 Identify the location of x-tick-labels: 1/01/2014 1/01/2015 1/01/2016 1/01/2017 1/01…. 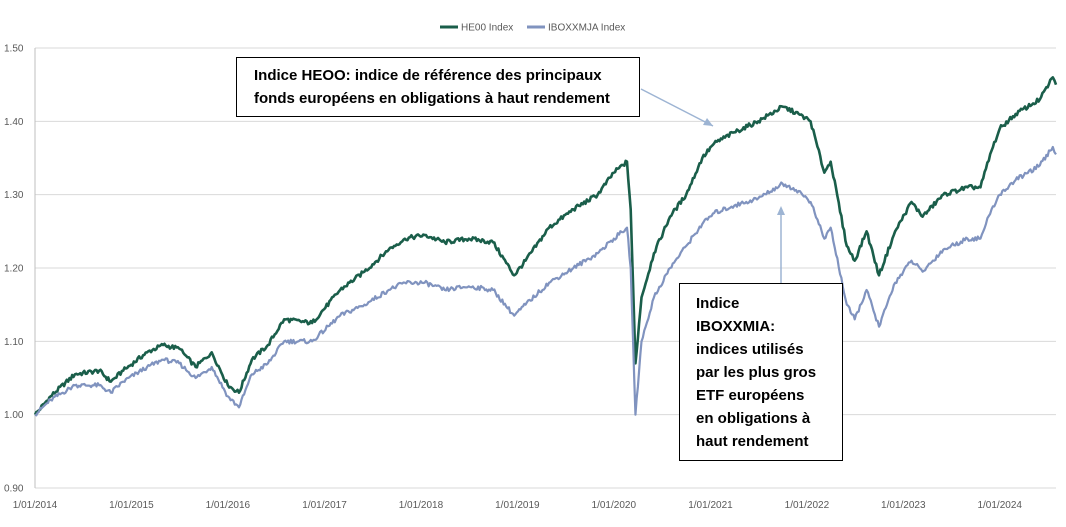
(518, 505).